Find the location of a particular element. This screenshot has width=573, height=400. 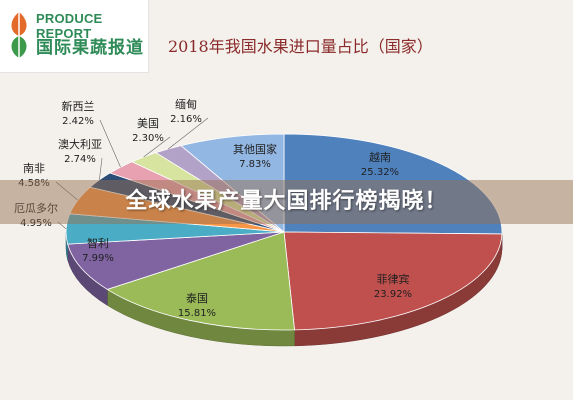

slice-value-3: 7.99% is located at coordinates (98, 258).